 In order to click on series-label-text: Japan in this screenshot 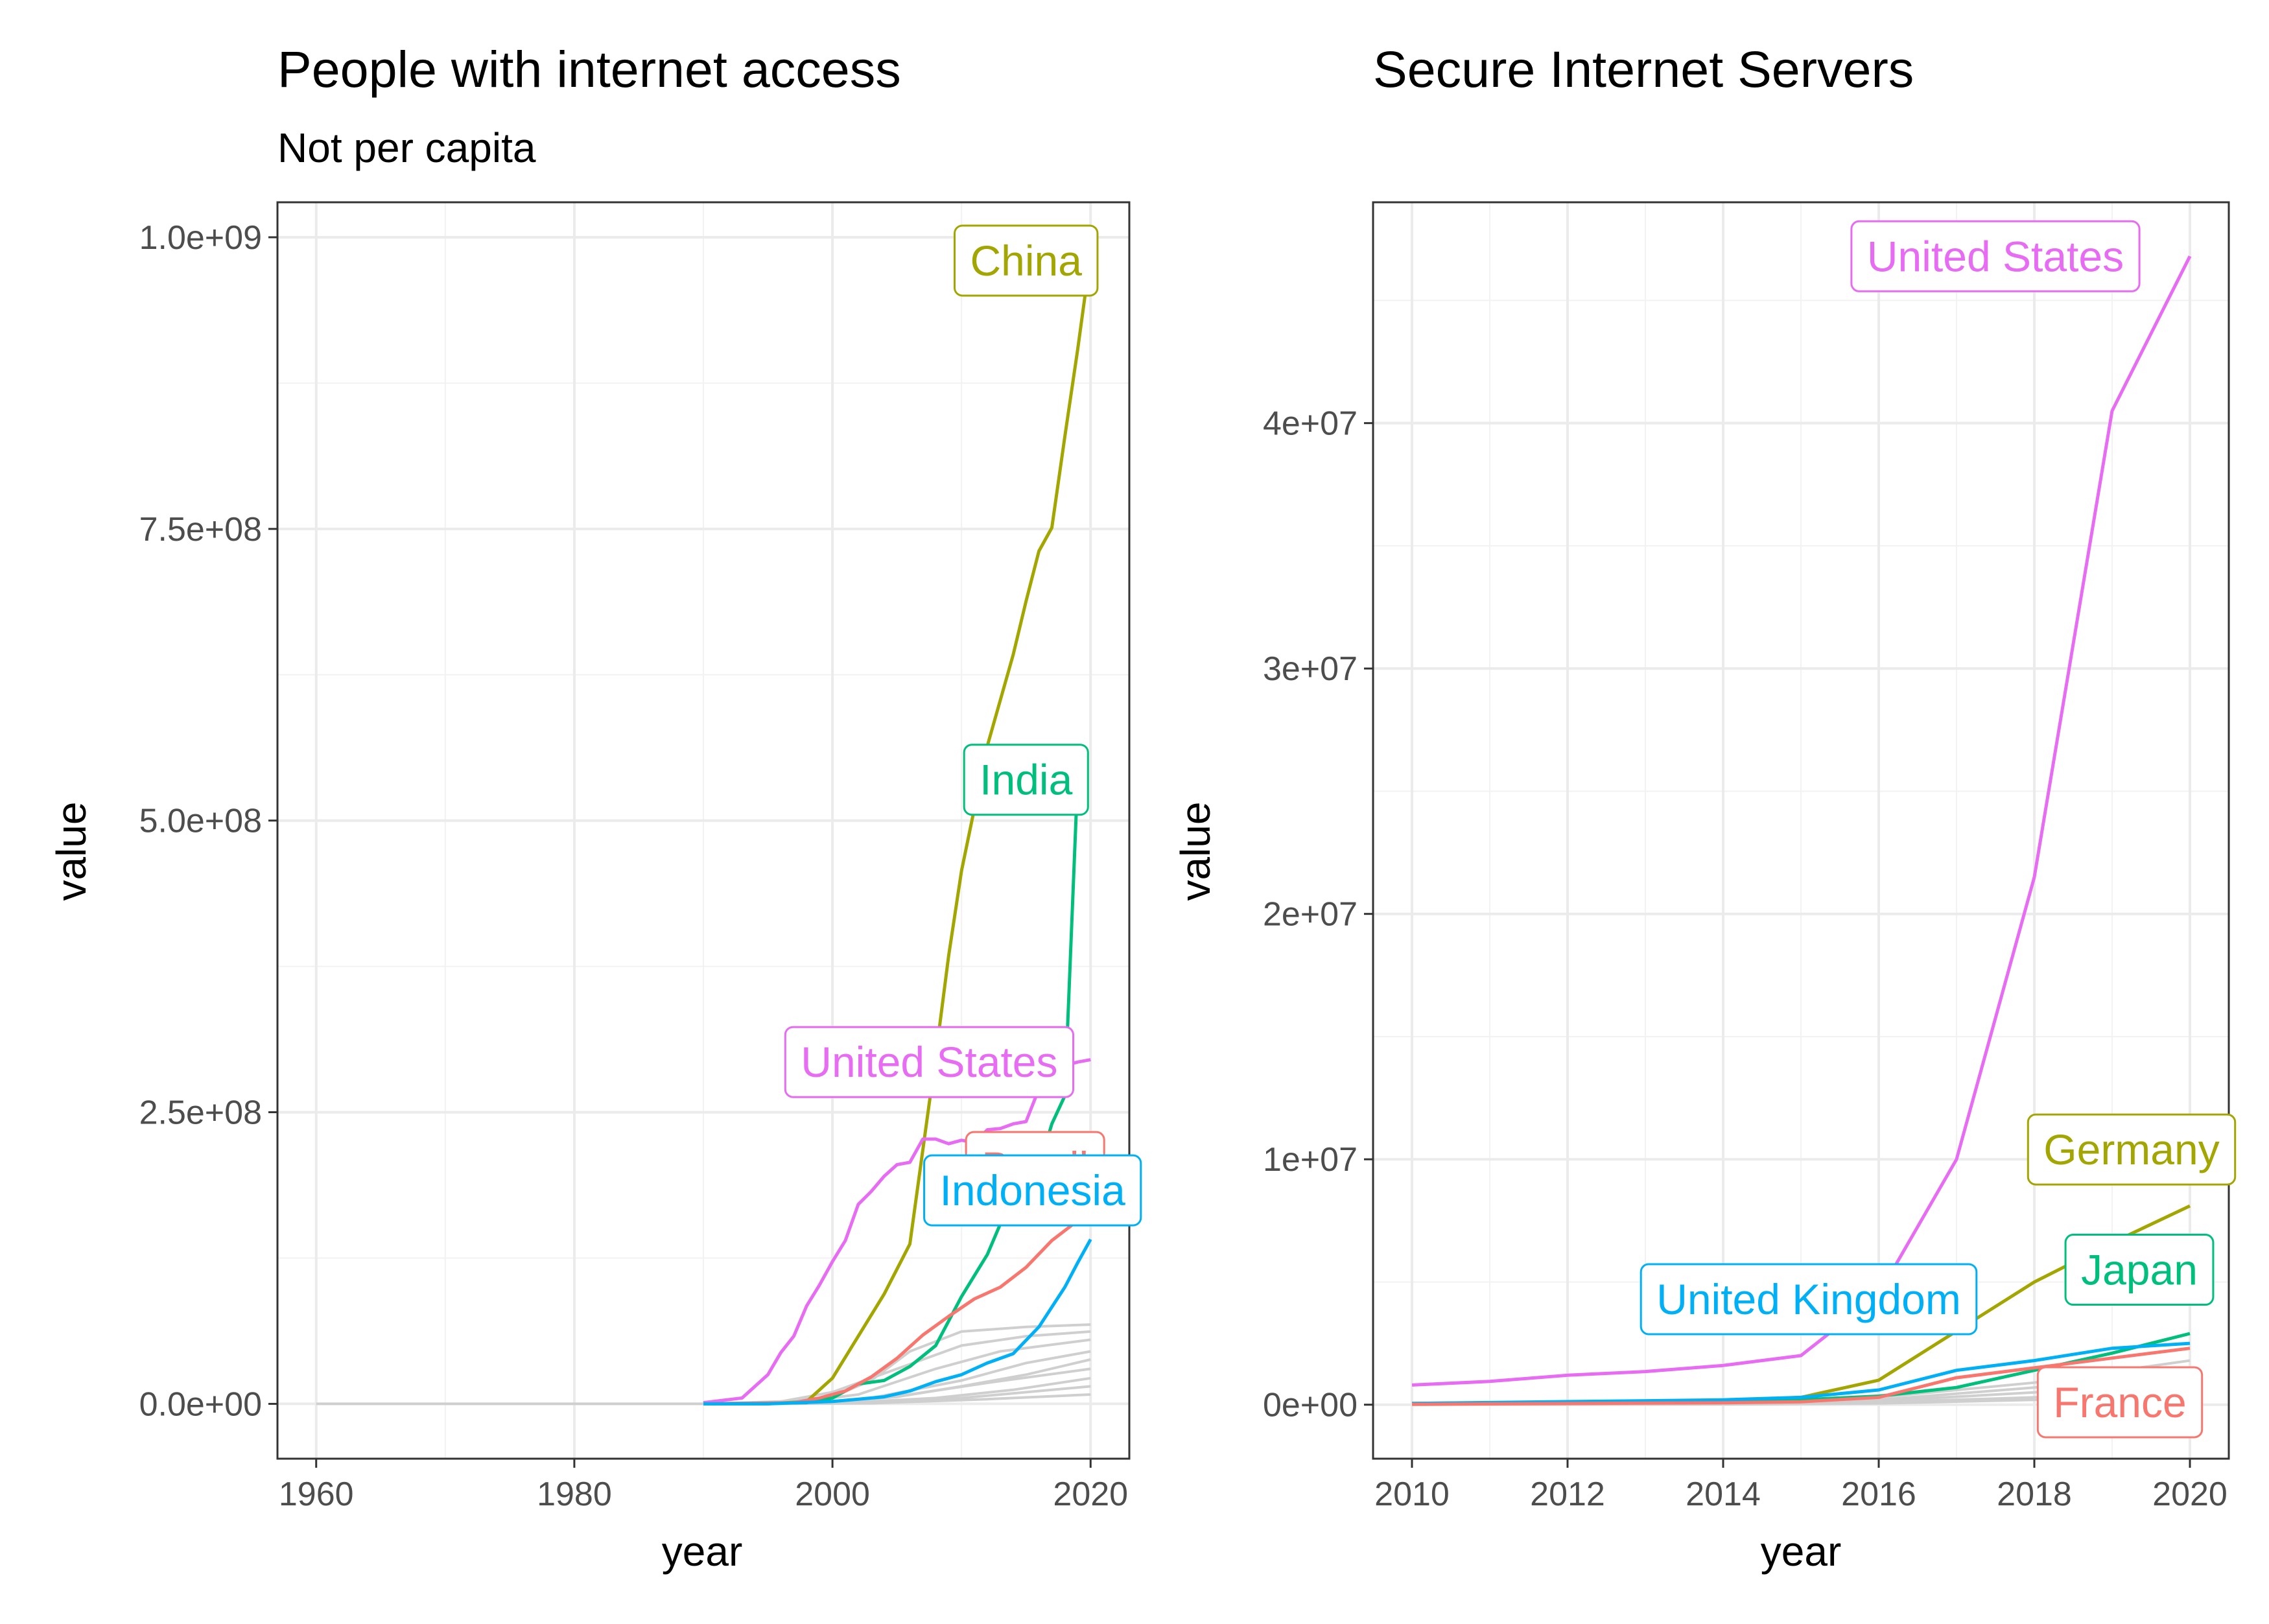, I will do `click(2139, 1270)`.